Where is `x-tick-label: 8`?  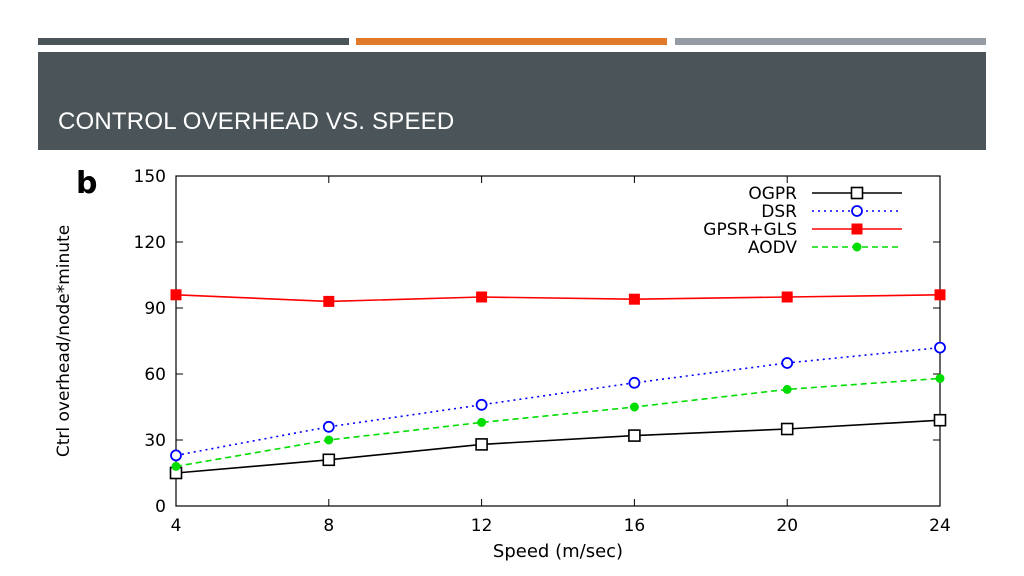
x-tick-label: 8 is located at coordinates (328, 526).